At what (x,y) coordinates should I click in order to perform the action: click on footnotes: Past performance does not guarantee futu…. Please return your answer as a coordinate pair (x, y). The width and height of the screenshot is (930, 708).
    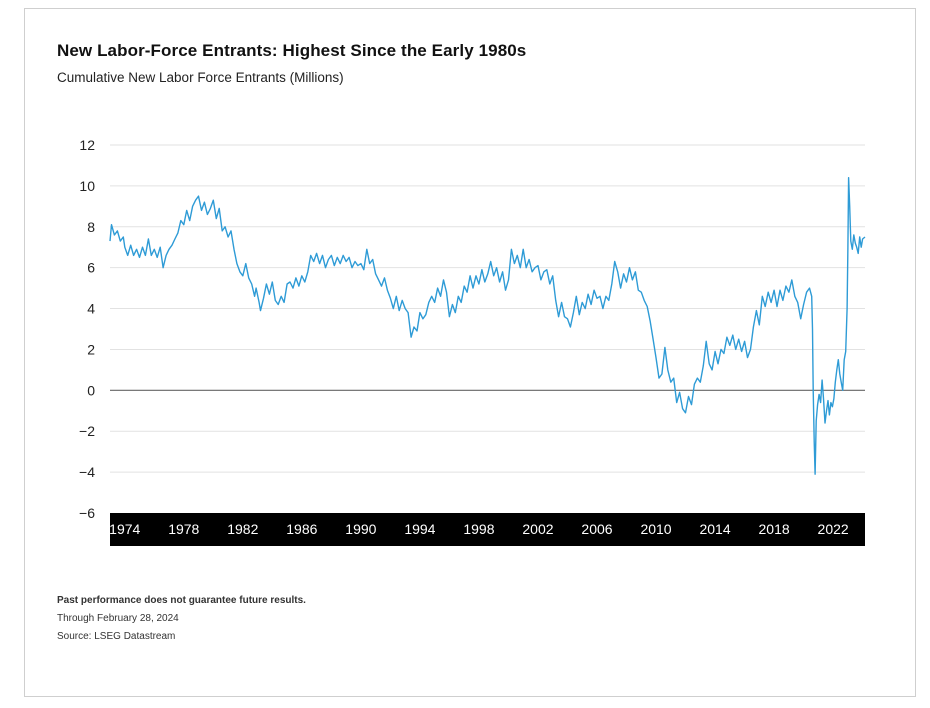
    Looking at the image, I should click on (181, 623).